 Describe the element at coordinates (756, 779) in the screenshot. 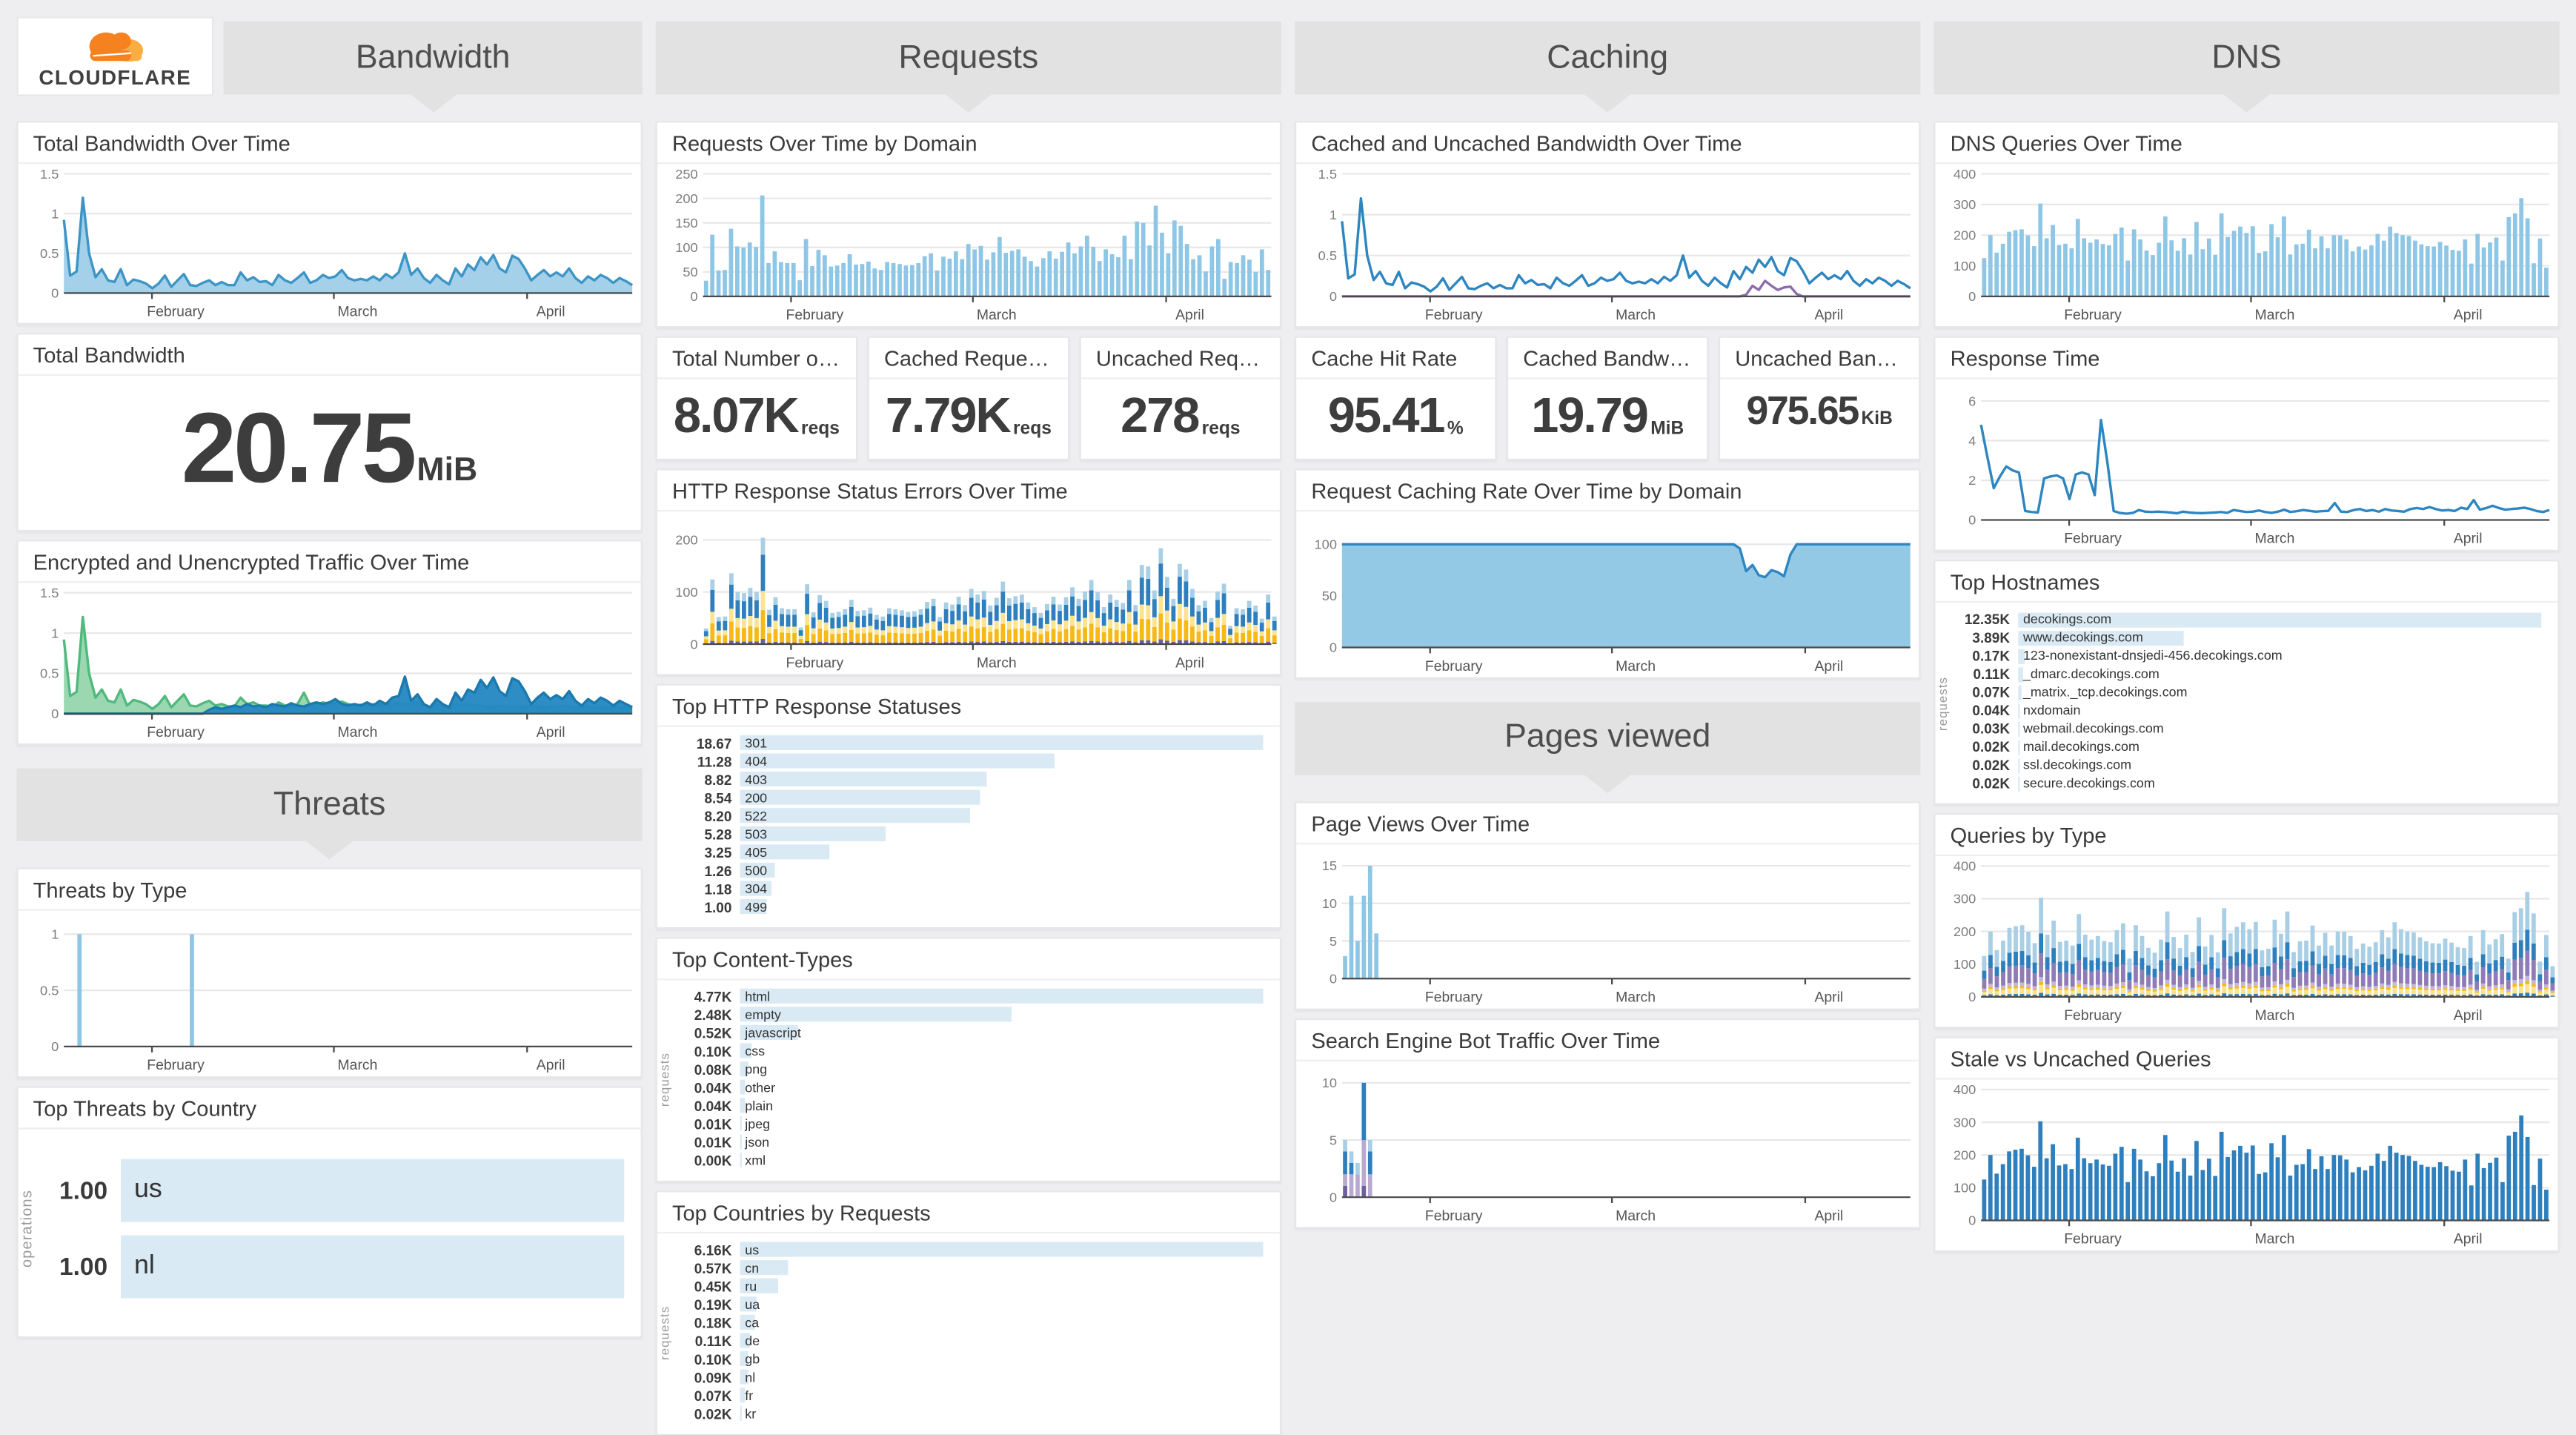

I see `hbar-label: 403` at that location.